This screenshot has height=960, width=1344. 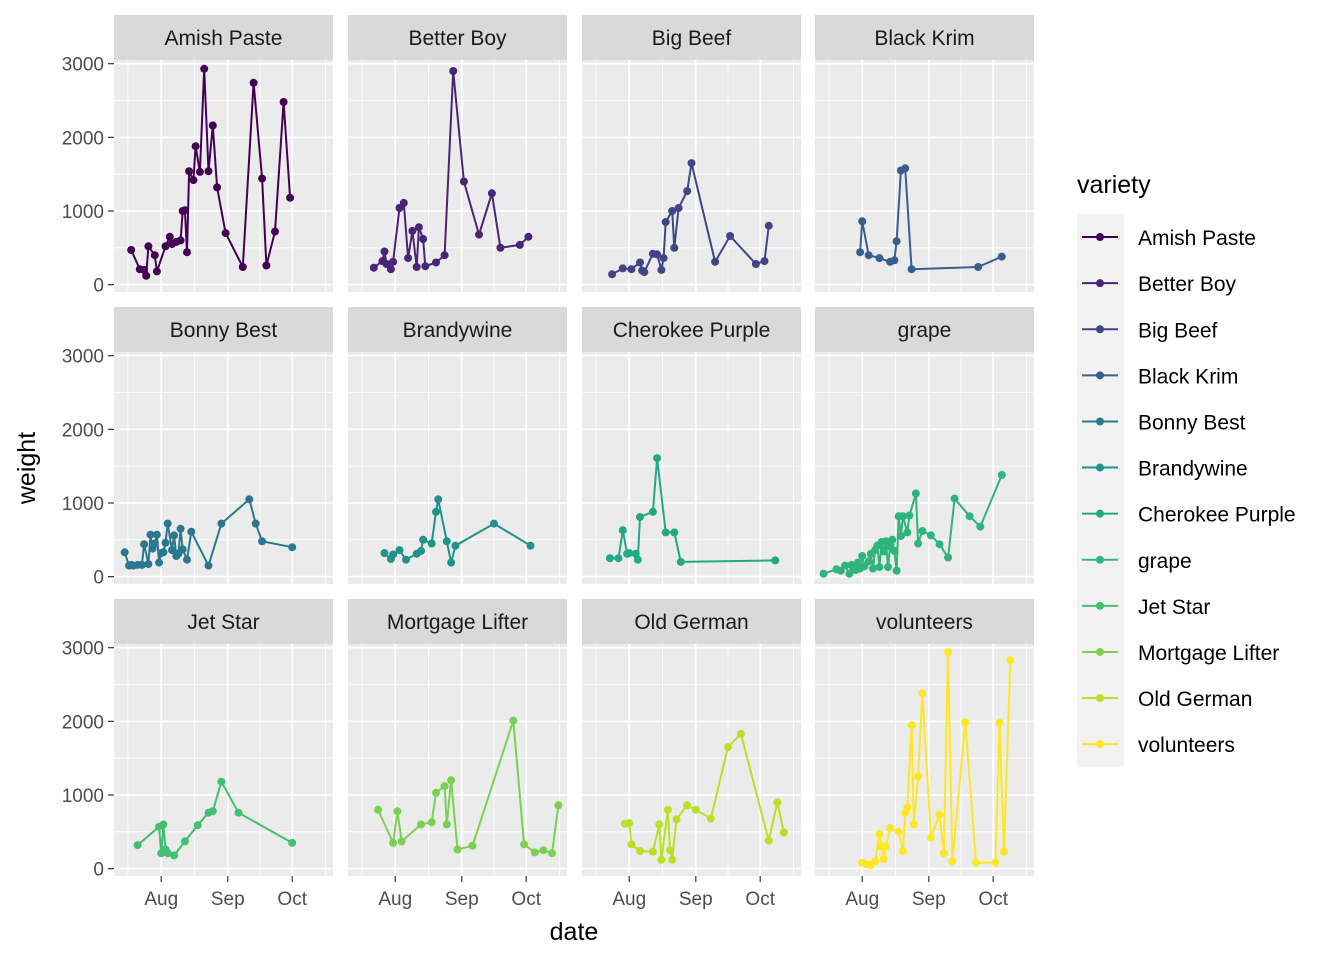 What do you see at coordinates (228, 899) in the screenshot?
I see `x-tick-label: Sep` at bounding box center [228, 899].